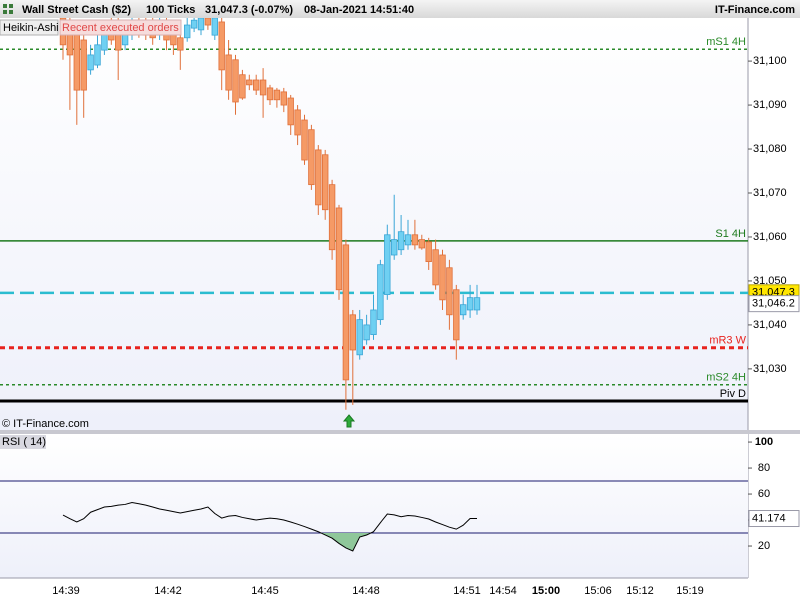 The height and width of the screenshot is (600, 800). I want to click on order-arrow, so click(349, 421).